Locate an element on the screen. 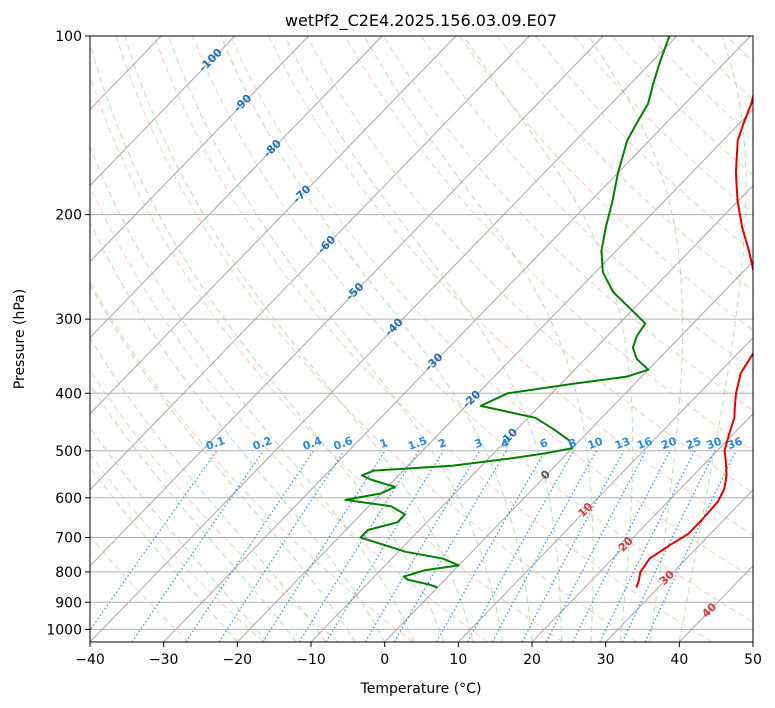 The image size is (775, 708). mixing-ratio-label: 20 is located at coordinates (668, 444).